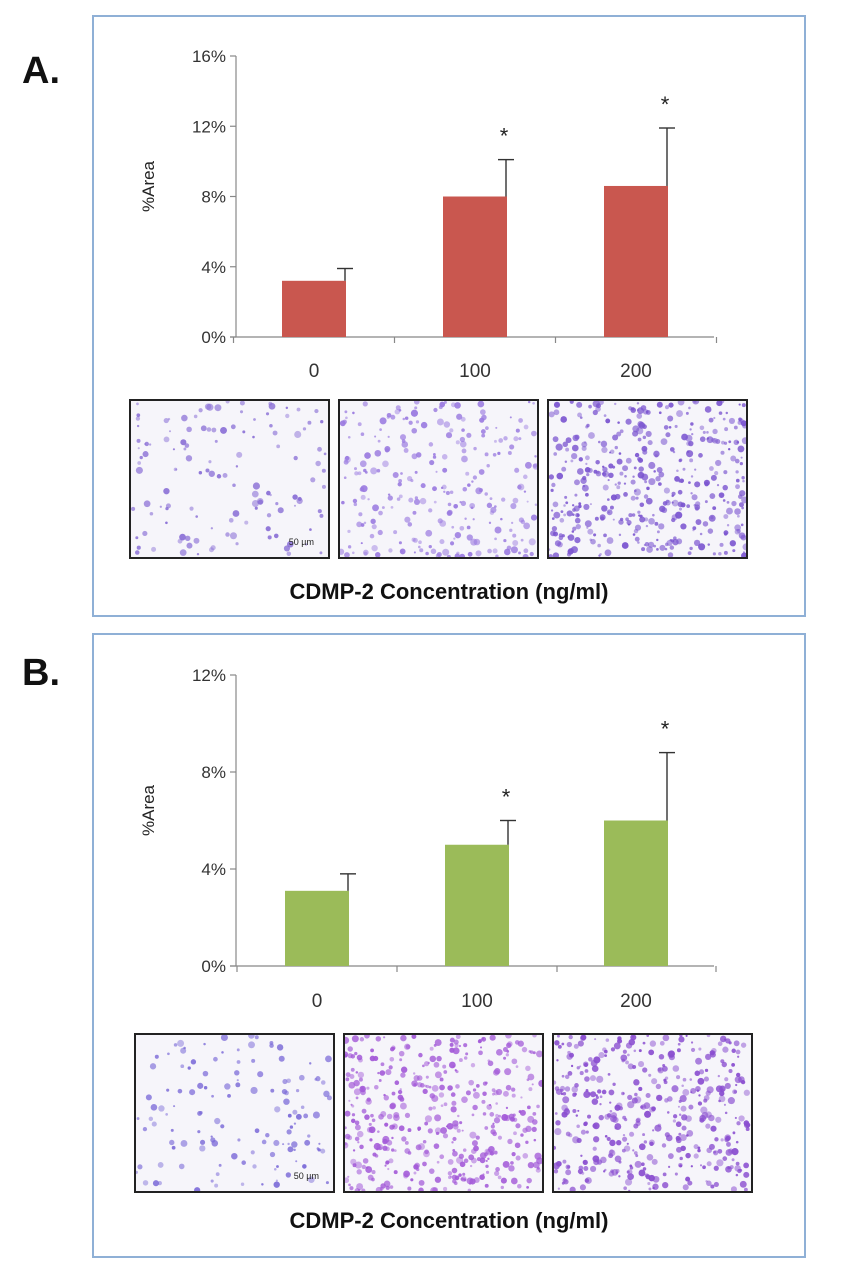 Image resolution: width=851 pixels, height=1280 pixels. I want to click on micrograph-image, so click(229, 479).